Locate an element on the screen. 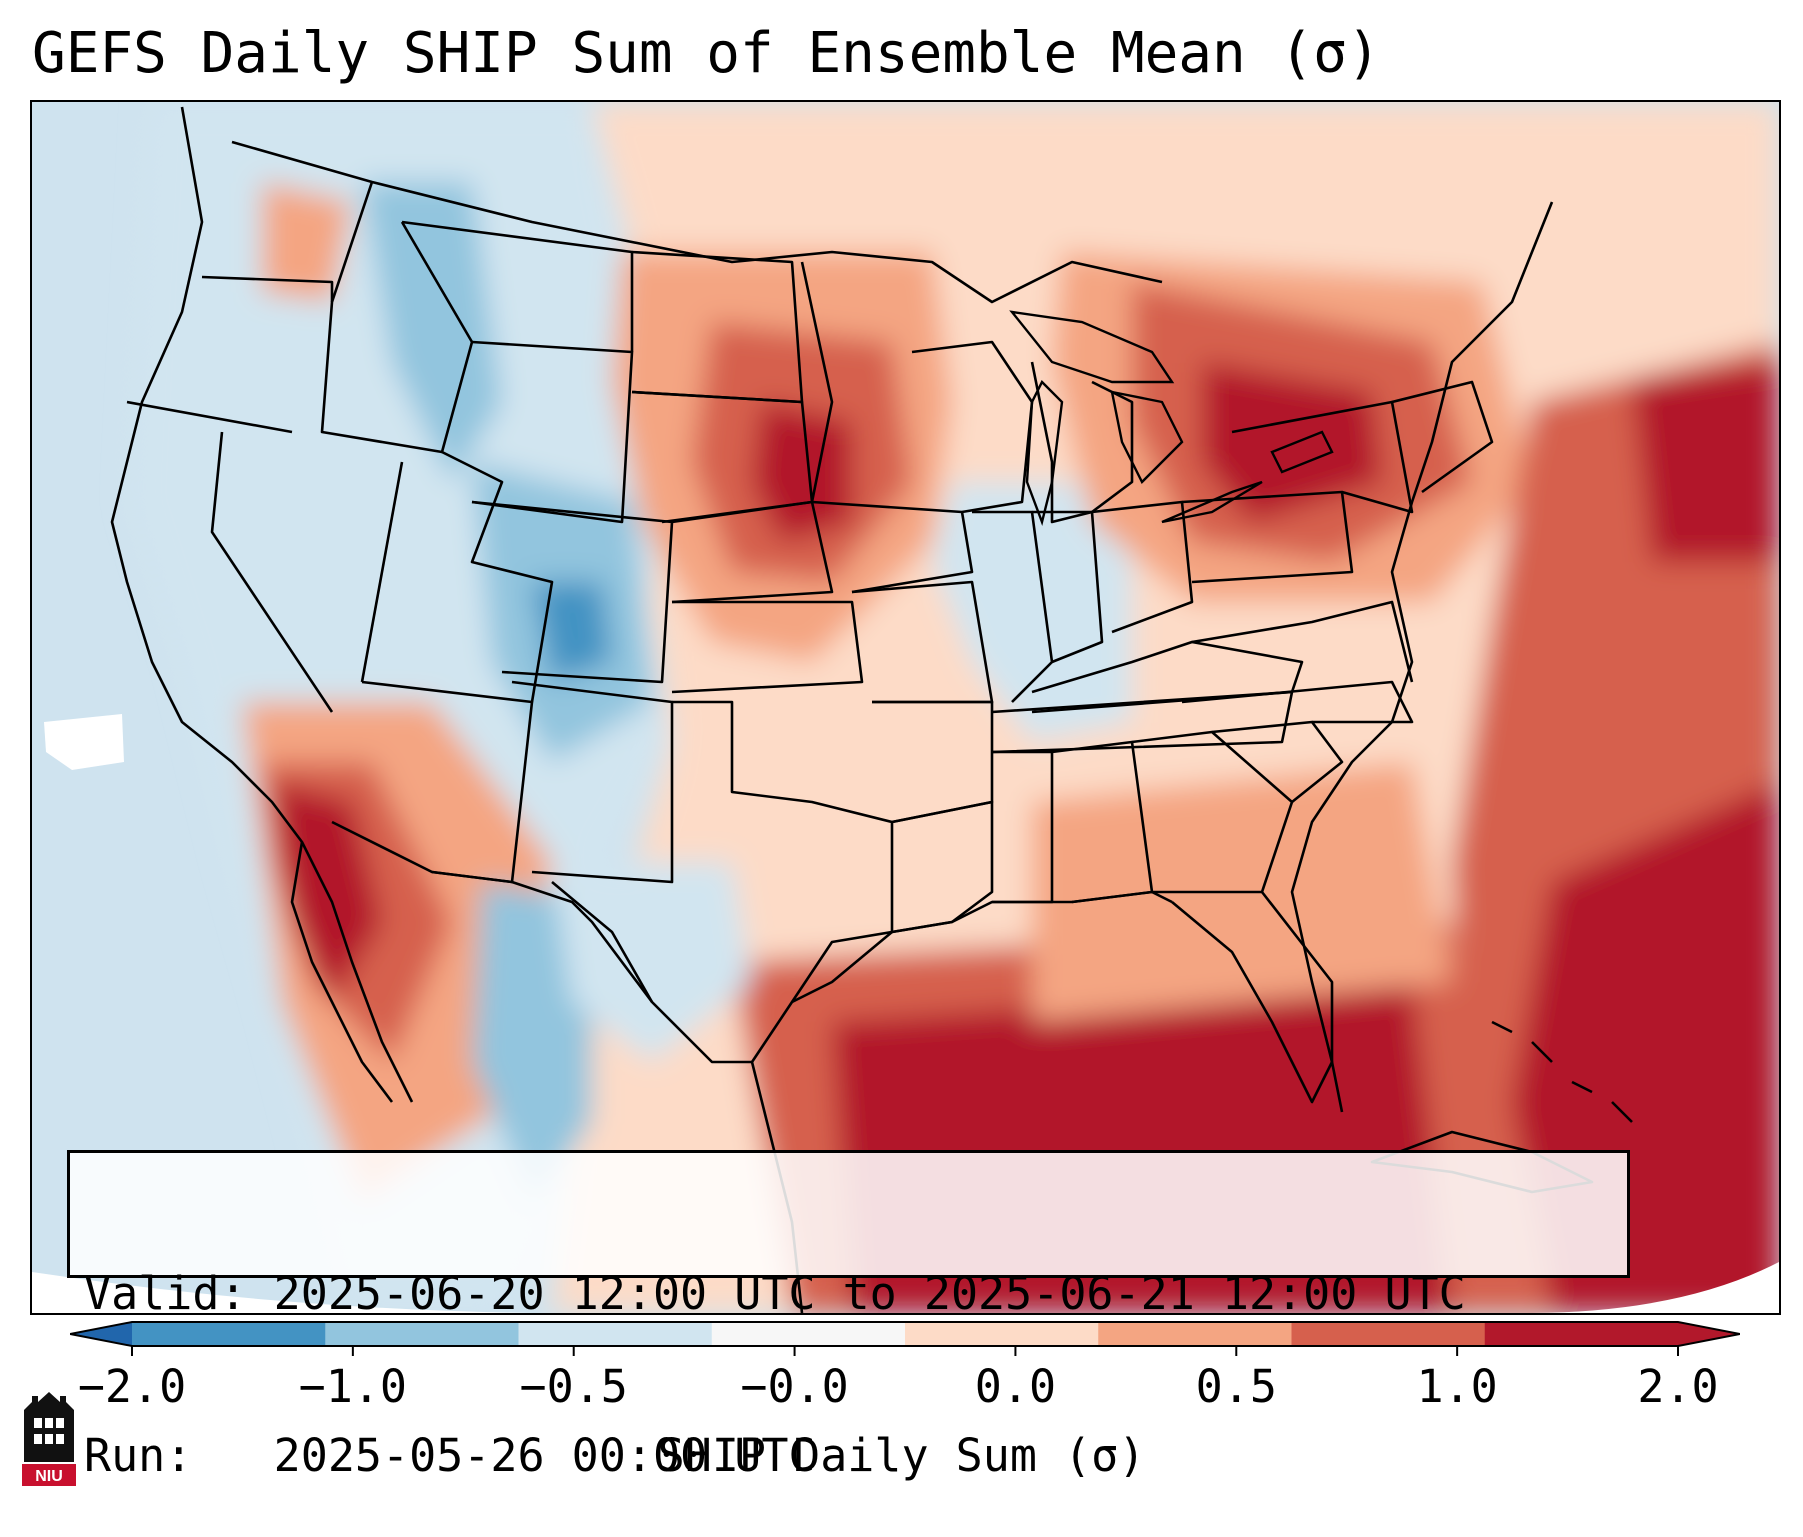  lake-huron is located at coordinates (1147, 437).